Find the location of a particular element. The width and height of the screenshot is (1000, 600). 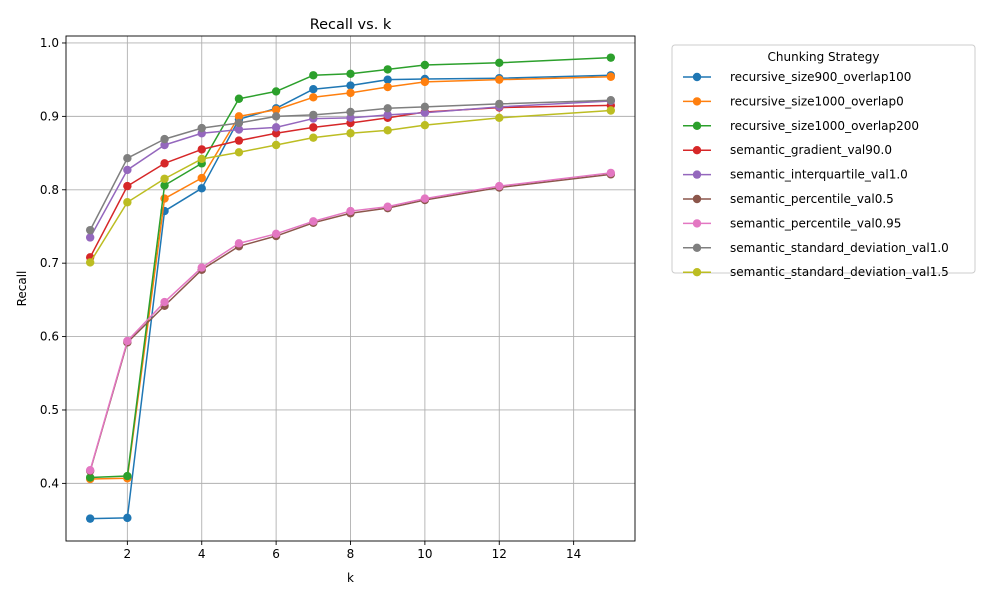

legend-entry: semantic_percentile_val0.5 is located at coordinates (788, 199).